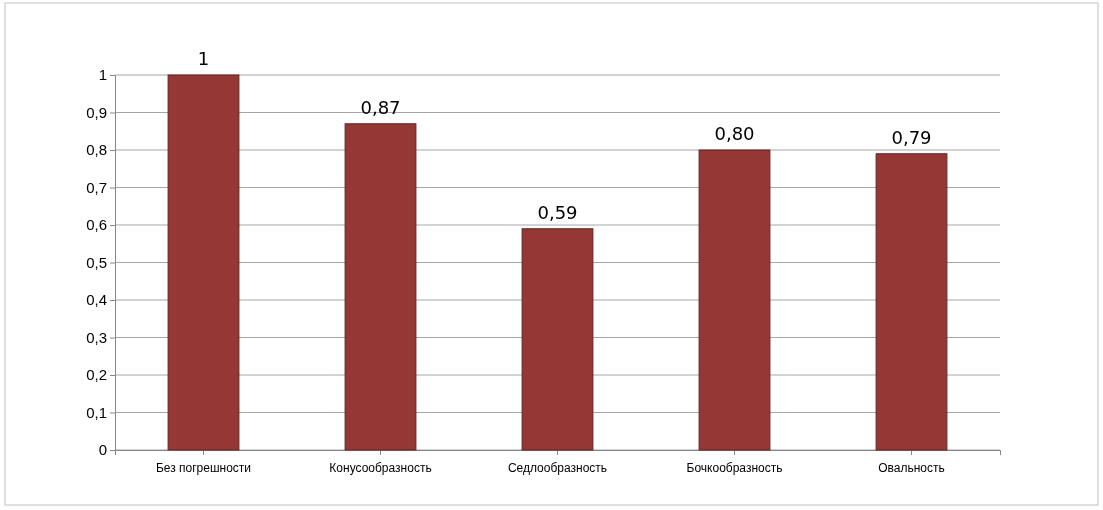 The width and height of the screenshot is (1103, 510). I want to click on y-tick-label: 0,2, so click(96, 375).